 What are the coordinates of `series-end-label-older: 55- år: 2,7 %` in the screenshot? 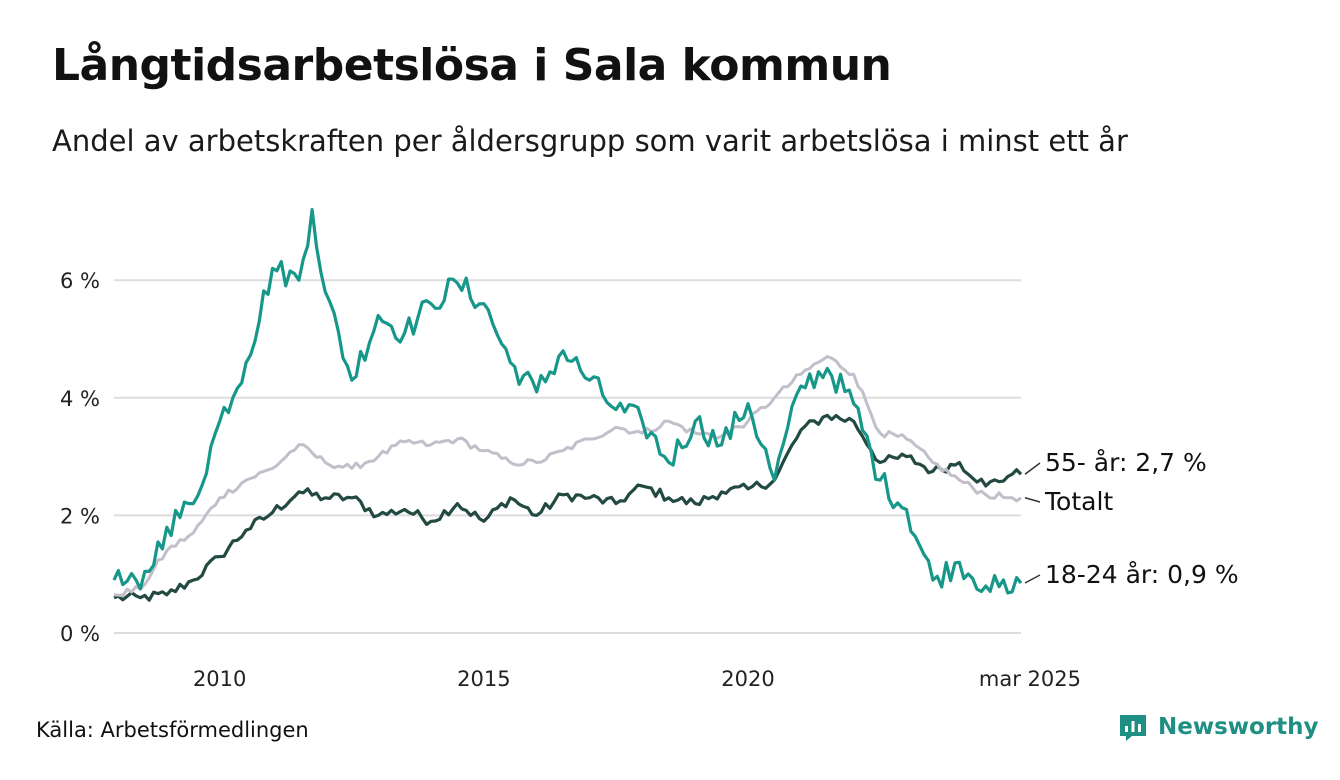 It's located at (1126, 462).